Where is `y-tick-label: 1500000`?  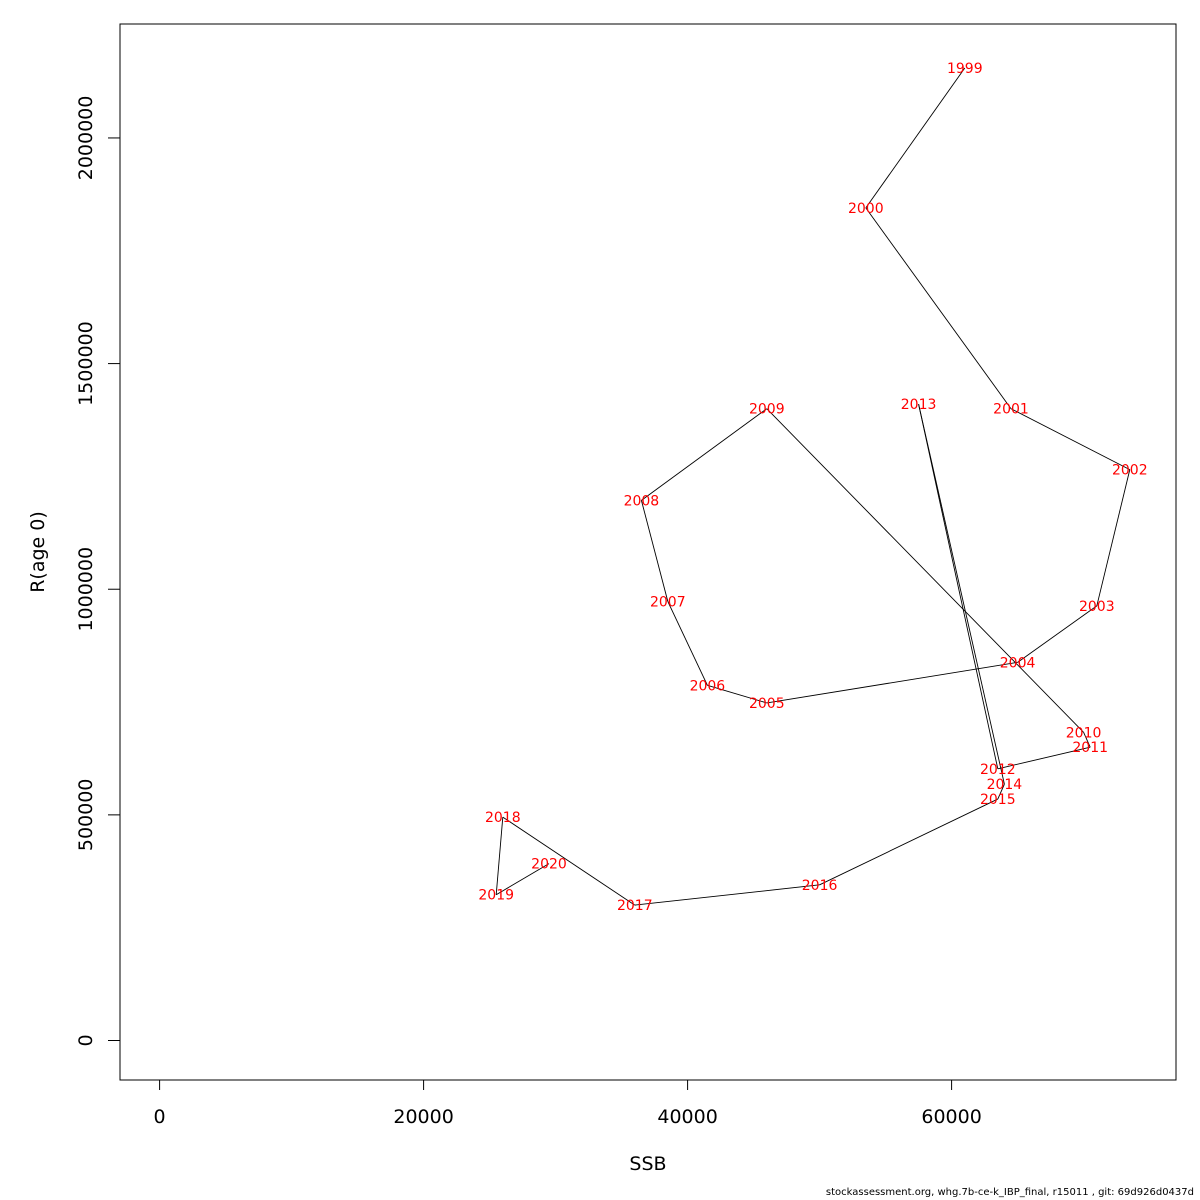 y-tick-label: 1500000 is located at coordinates (86, 363).